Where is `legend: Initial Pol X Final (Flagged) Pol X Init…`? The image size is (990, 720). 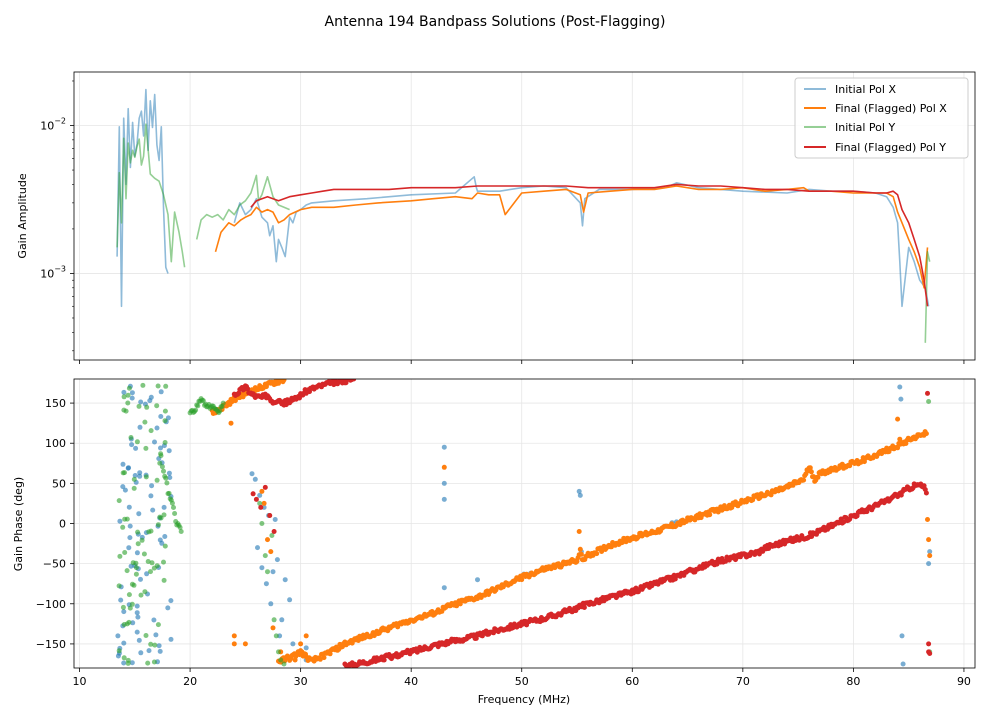
legend: Initial Pol X Final (Flagged) Pol X Init… is located at coordinates (881, 118).